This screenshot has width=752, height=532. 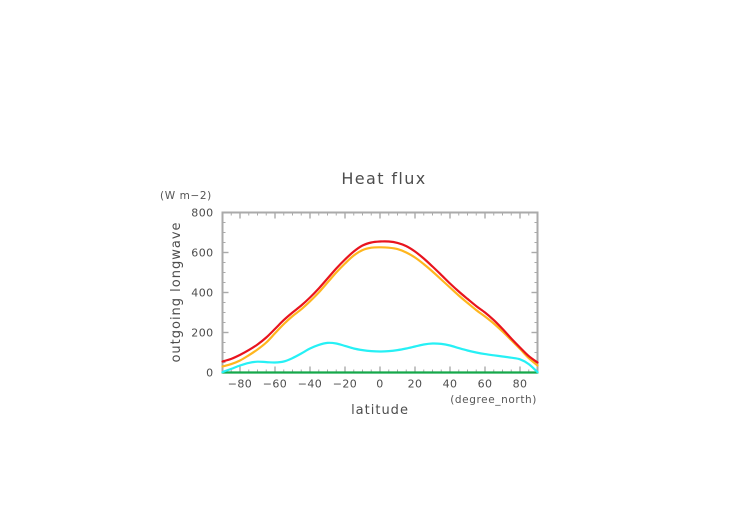 I want to click on y-tick-label: 600, so click(x=202, y=253).